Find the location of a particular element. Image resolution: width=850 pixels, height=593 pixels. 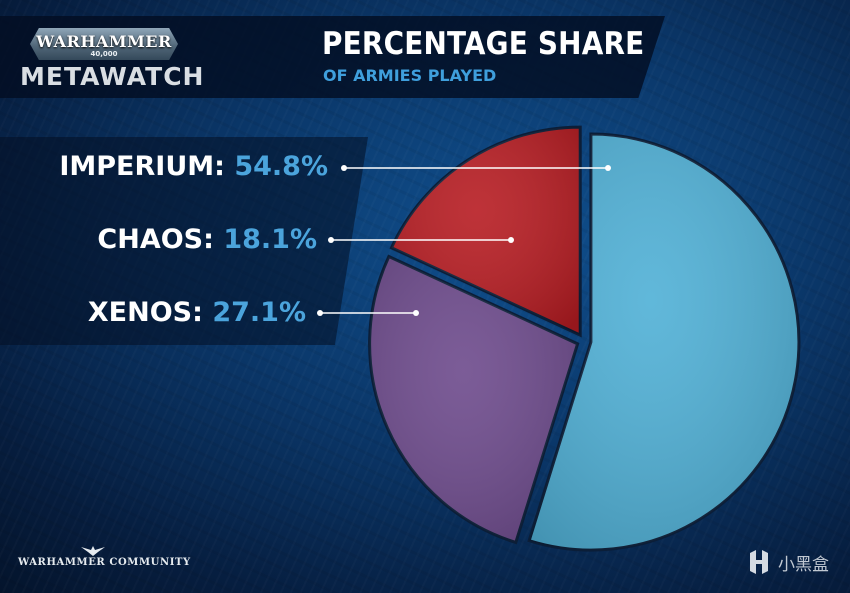

watermark: 小黑盒 is located at coordinates (787, 562).